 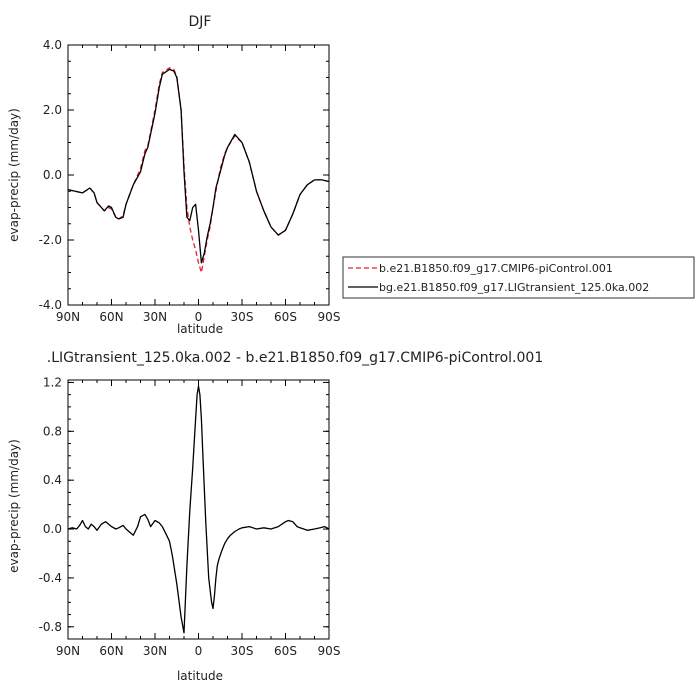 I want to click on y-tick-label: -0.8, so click(x=50, y=627).